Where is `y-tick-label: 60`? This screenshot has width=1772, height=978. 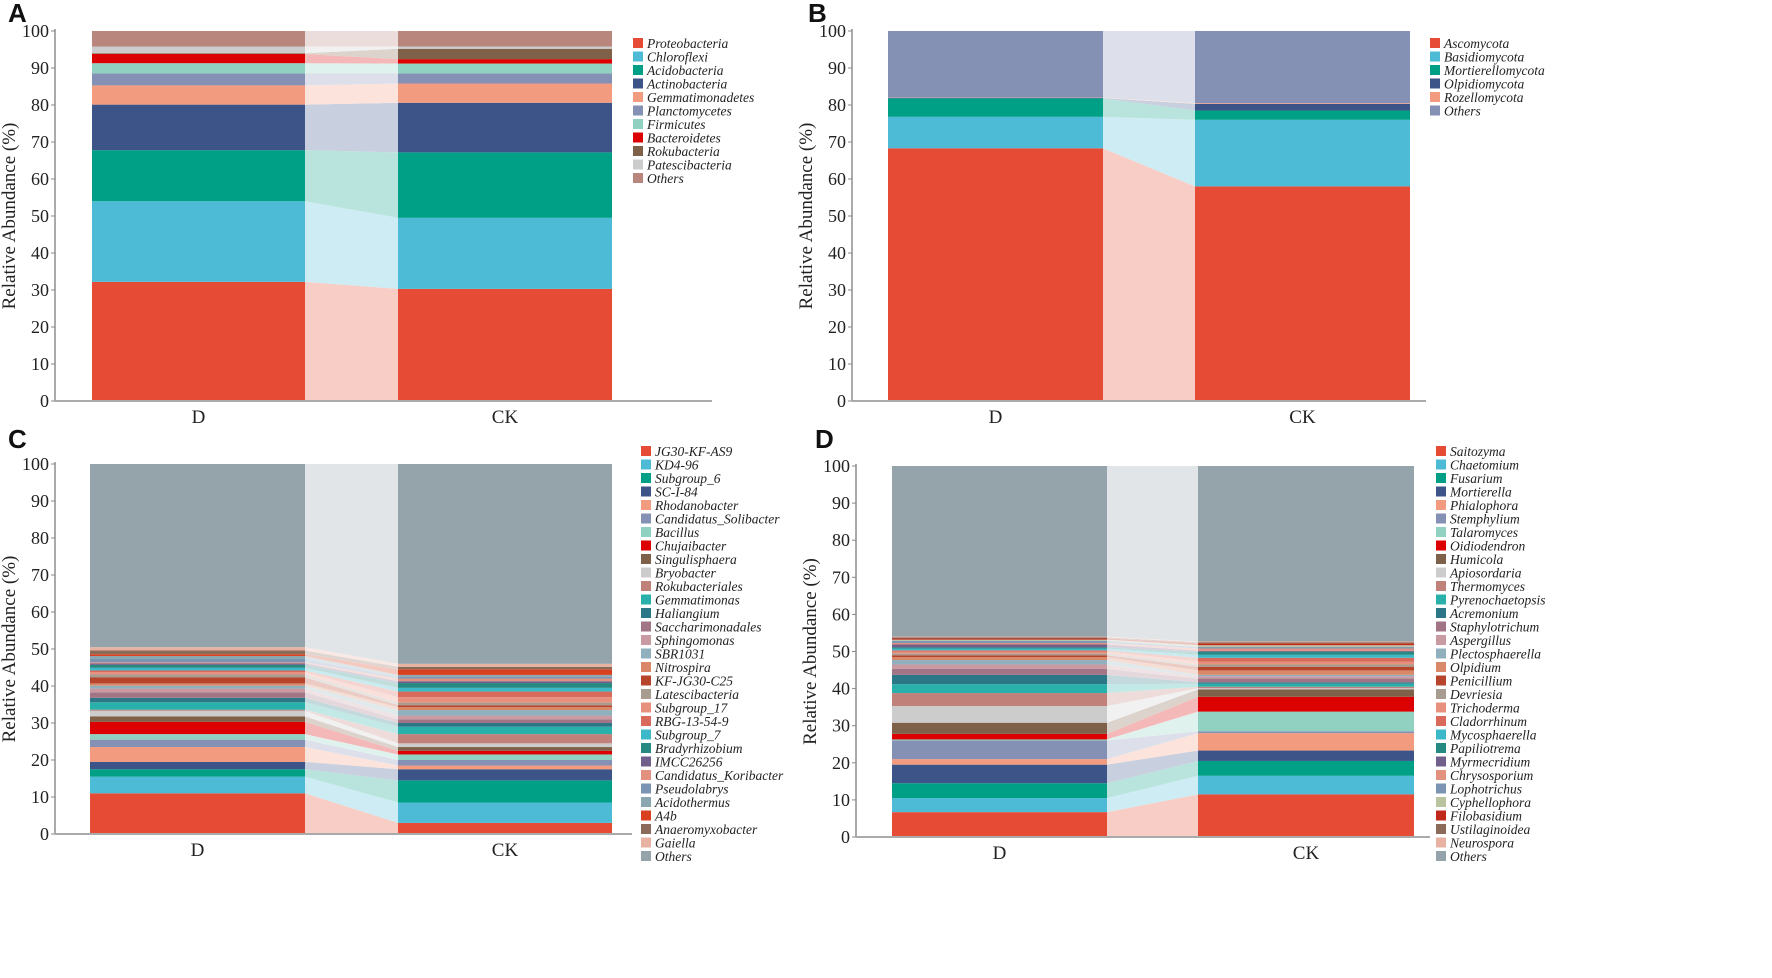
y-tick-label: 60 is located at coordinates (40, 612).